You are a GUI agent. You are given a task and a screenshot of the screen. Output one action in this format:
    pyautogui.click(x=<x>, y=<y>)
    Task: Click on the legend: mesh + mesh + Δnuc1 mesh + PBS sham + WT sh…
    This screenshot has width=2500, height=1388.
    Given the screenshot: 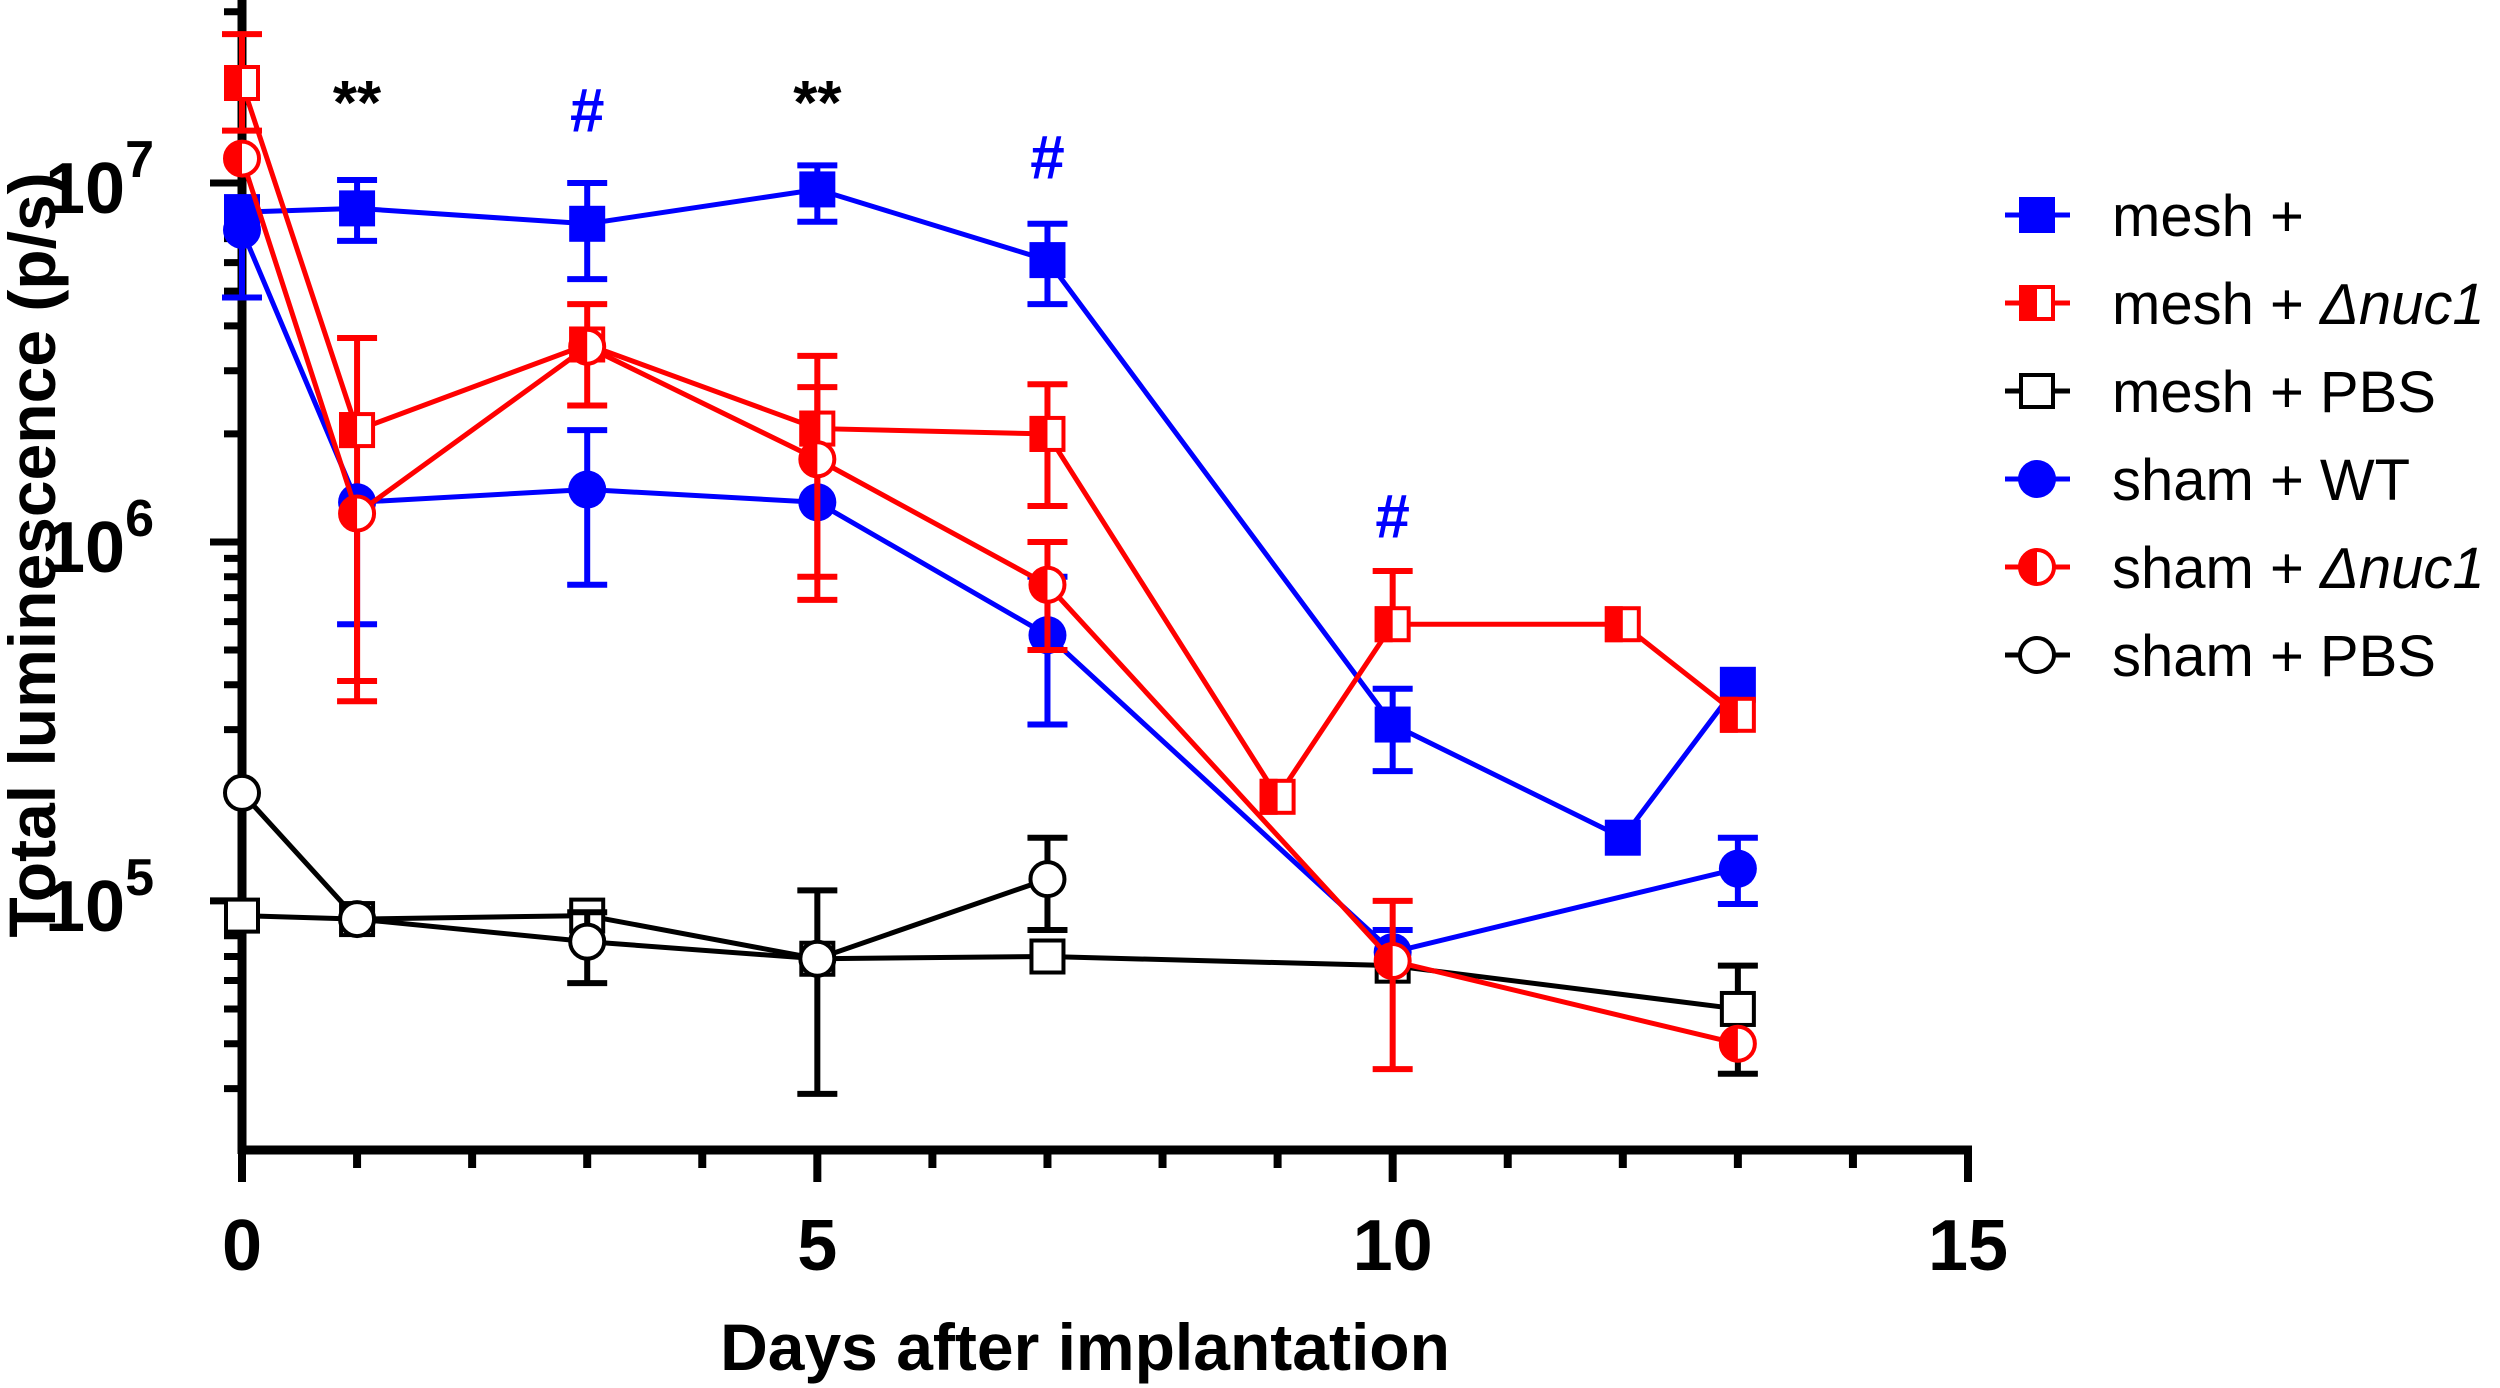 What is the action you would take?
    pyautogui.click(x=2245, y=436)
    